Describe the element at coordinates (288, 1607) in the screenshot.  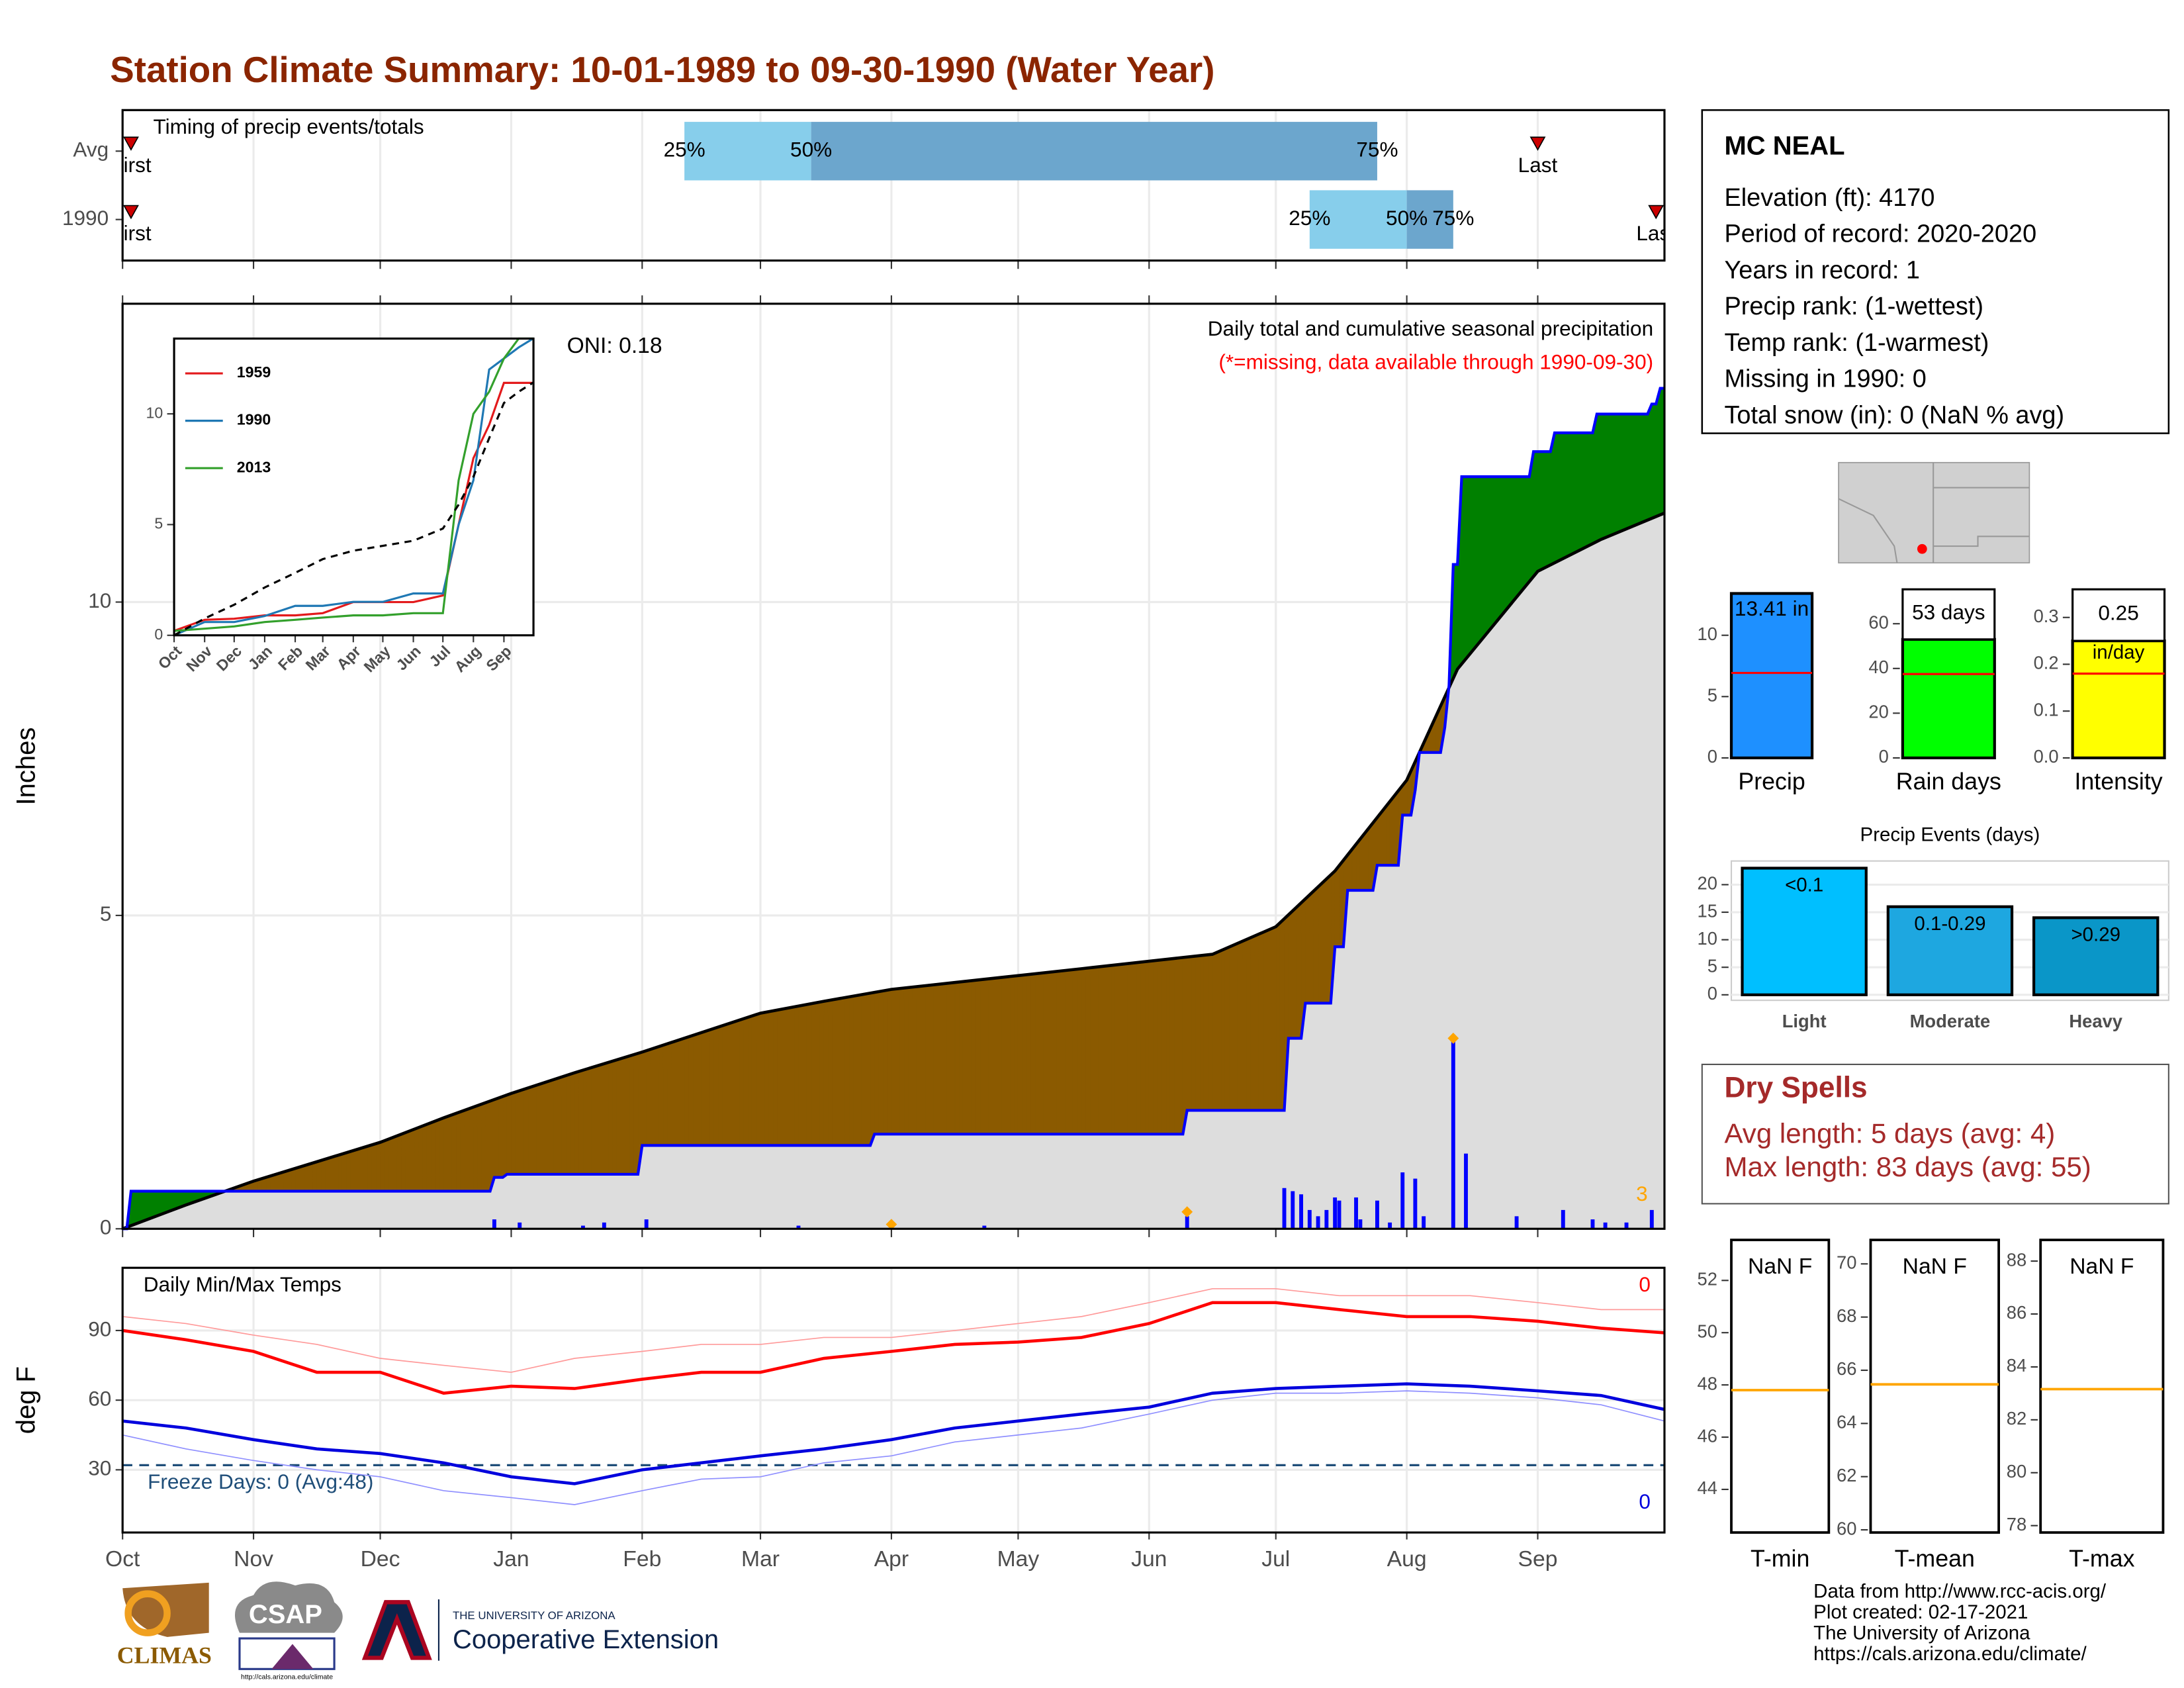
I see `csap-cloud` at that location.